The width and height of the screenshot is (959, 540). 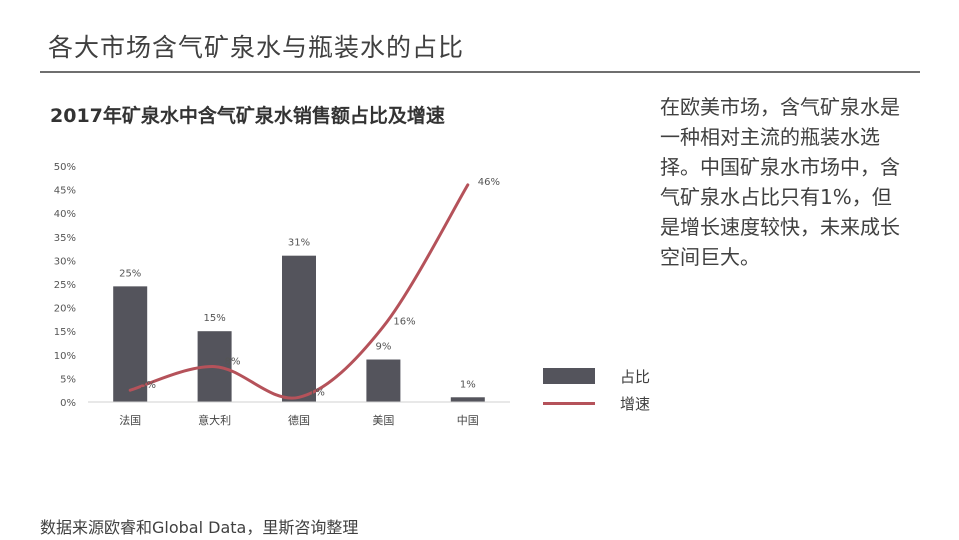 What do you see at coordinates (383, 347) in the screenshot?
I see `bar-data-label: 9%` at bounding box center [383, 347].